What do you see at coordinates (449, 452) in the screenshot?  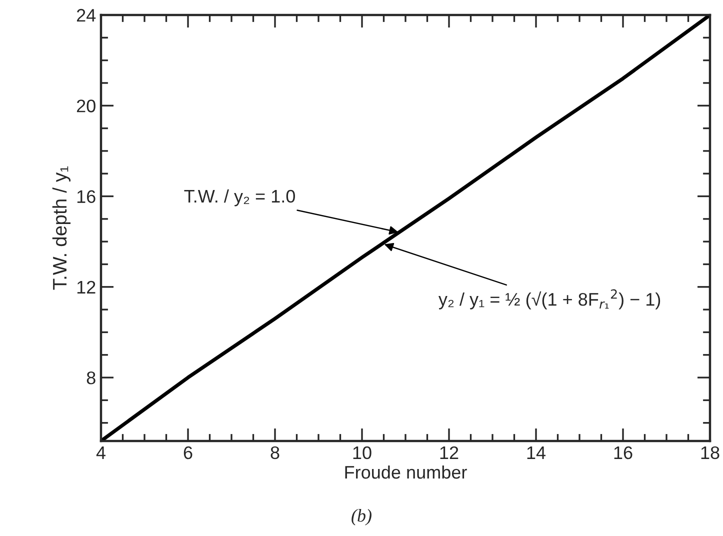 I see `x-tick-label: 12` at bounding box center [449, 452].